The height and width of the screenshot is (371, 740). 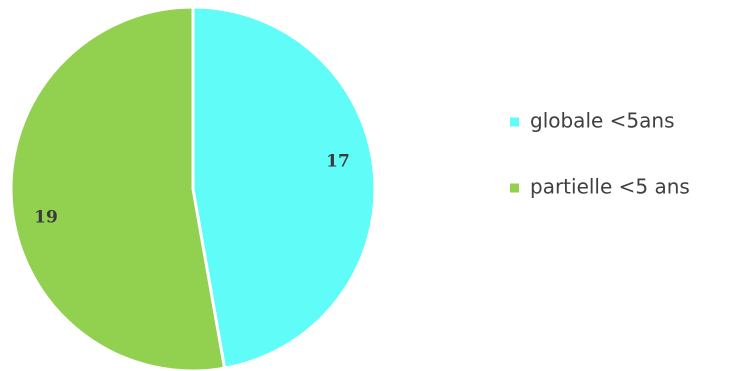 What do you see at coordinates (338, 162) in the screenshot?
I see `data-label-1: 17` at bounding box center [338, 162].